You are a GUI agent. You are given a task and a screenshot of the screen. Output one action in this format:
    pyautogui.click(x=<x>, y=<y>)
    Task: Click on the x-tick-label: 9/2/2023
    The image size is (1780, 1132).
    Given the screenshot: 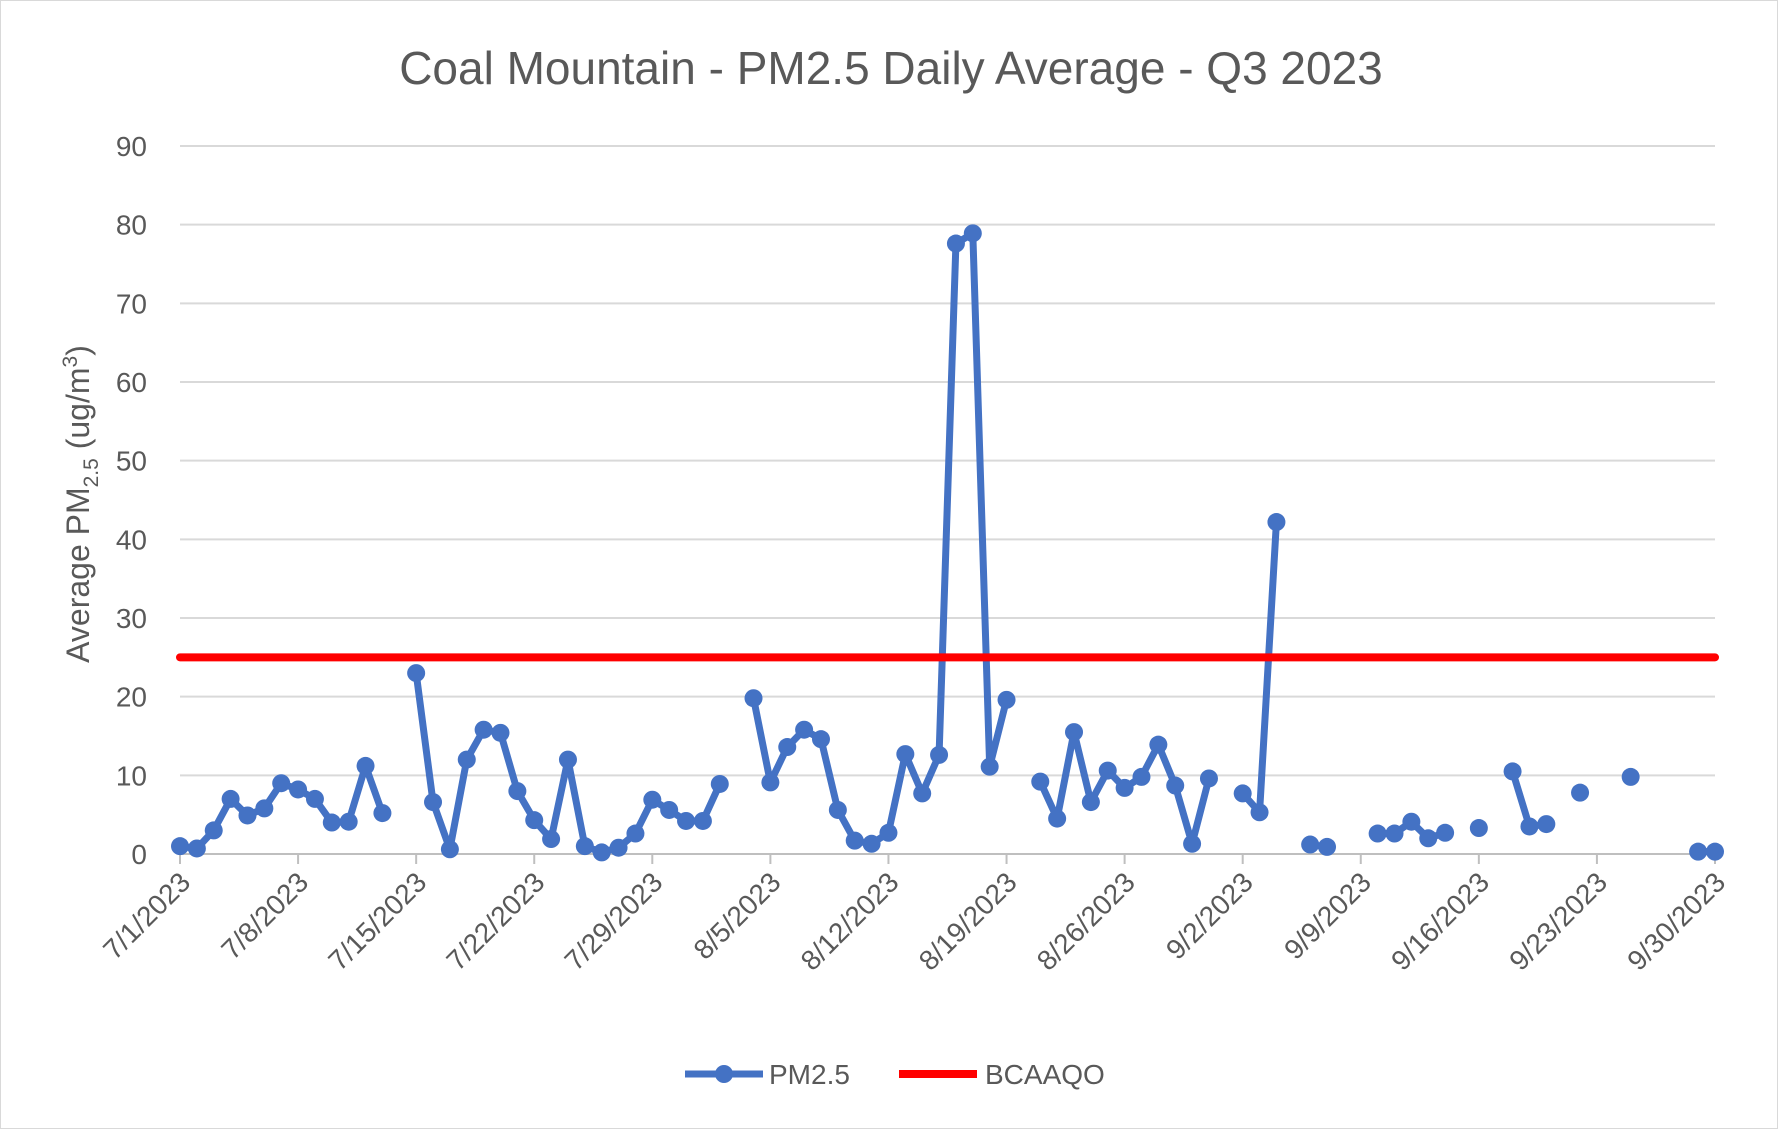 What is the action you would take?
    pyautogui.click(x=1209, y=915)
    